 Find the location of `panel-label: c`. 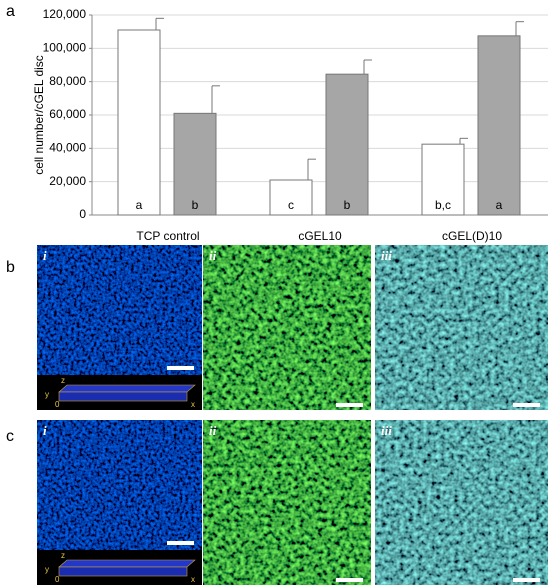

panel-label: c is located at coordinates (10, 436).